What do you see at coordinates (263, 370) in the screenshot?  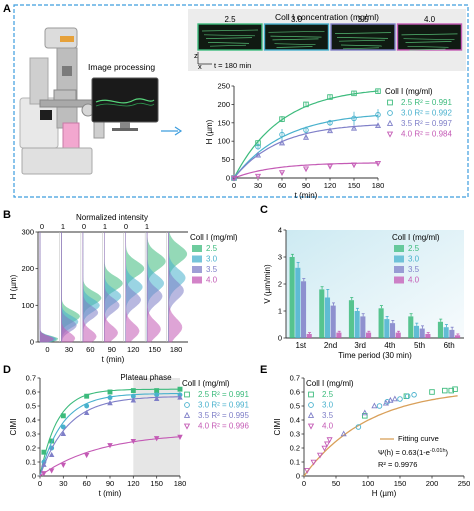 I see `panel-label-e: E` at bounding box center [263, 370].